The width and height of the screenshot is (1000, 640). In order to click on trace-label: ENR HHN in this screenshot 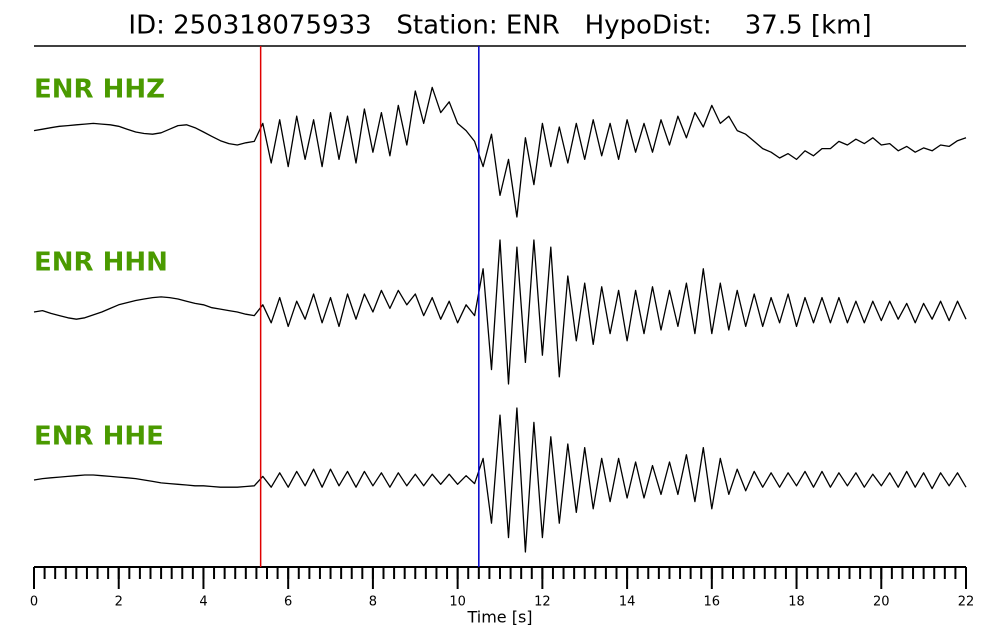, I will do `click(101, 263)`.